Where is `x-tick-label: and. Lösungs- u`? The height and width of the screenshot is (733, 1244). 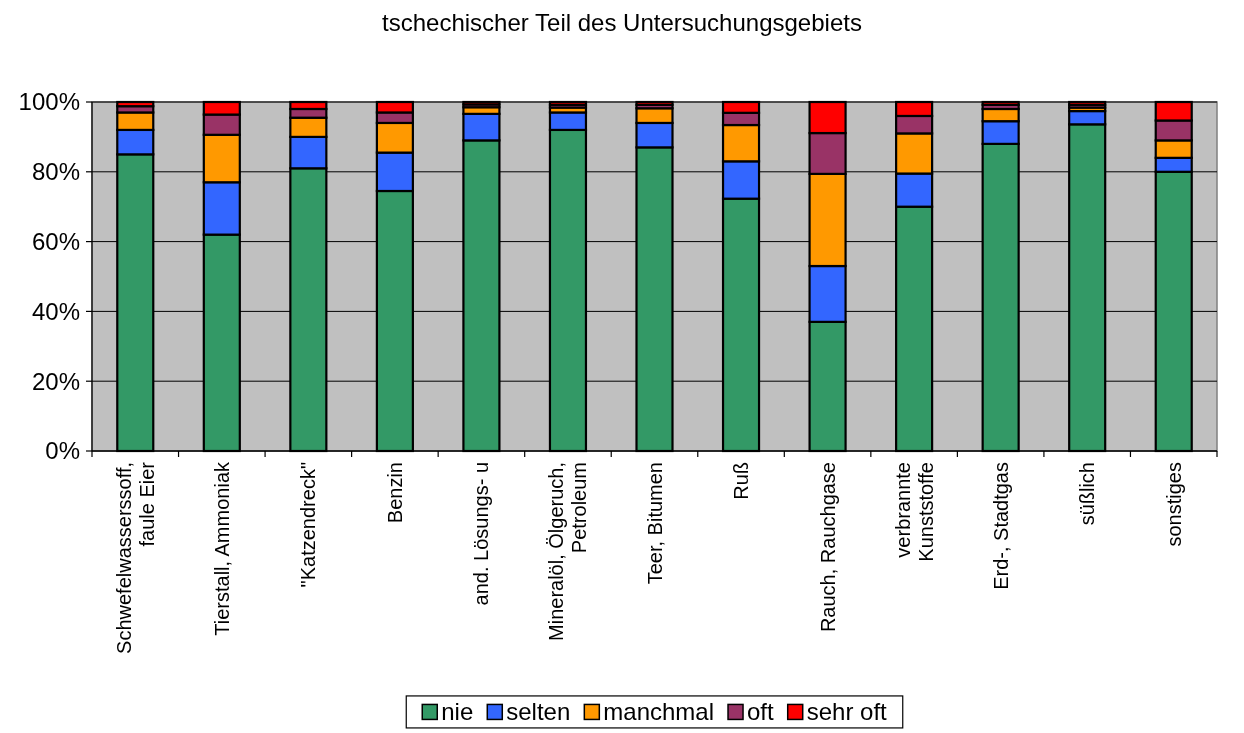
x-tick-label: and. Lösungs- u is located at coordinates (481, 534).